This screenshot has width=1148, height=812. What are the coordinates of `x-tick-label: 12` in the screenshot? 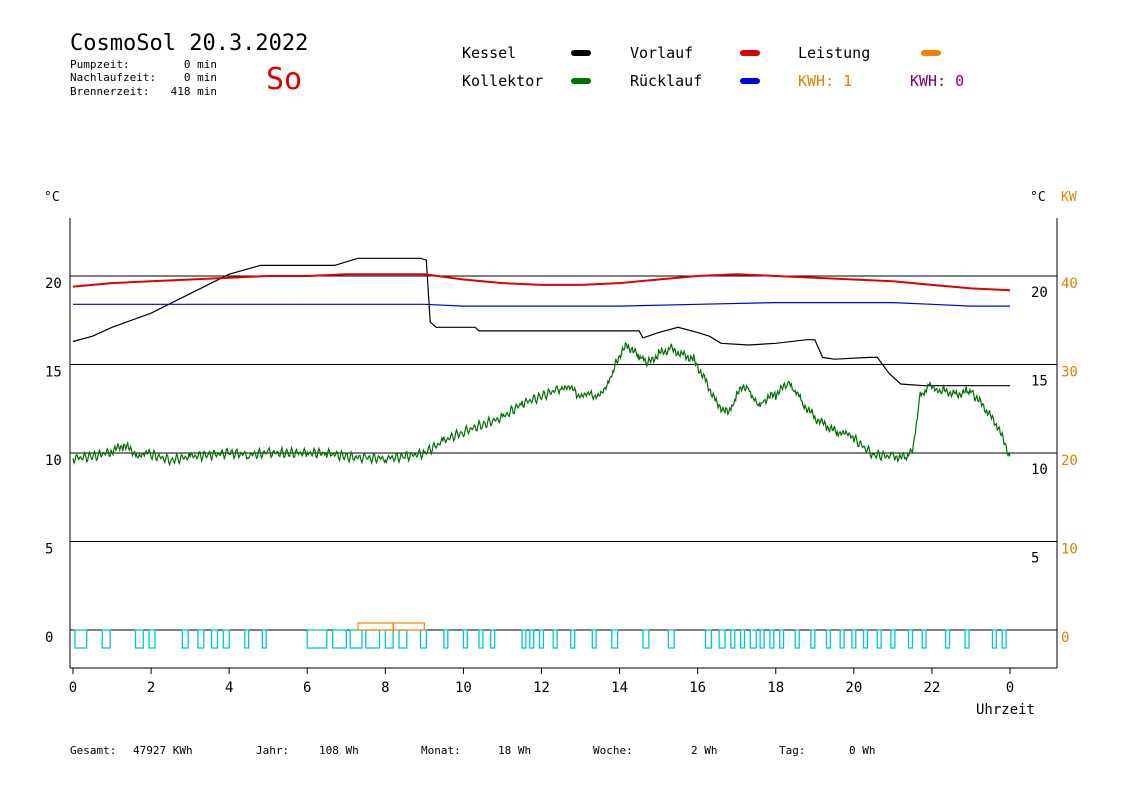 It's located at (541, 688).